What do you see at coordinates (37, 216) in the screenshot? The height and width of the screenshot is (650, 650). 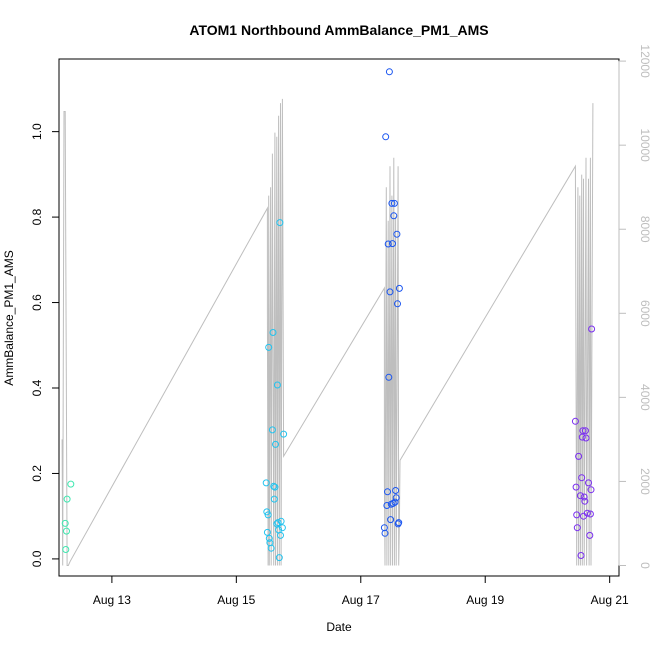 I see `y-tick-label: 0.8` at bounding box center [37, 216].